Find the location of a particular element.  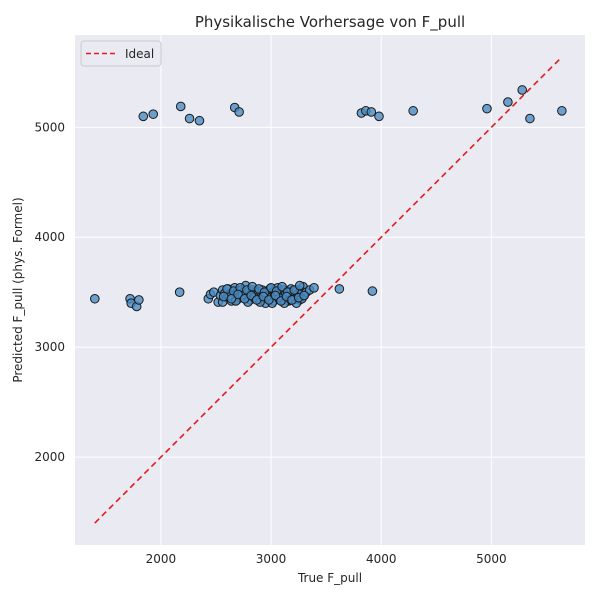

y-axis-label: Predicted F_pull (phys. Formel) is located at coordinates (18, 289).